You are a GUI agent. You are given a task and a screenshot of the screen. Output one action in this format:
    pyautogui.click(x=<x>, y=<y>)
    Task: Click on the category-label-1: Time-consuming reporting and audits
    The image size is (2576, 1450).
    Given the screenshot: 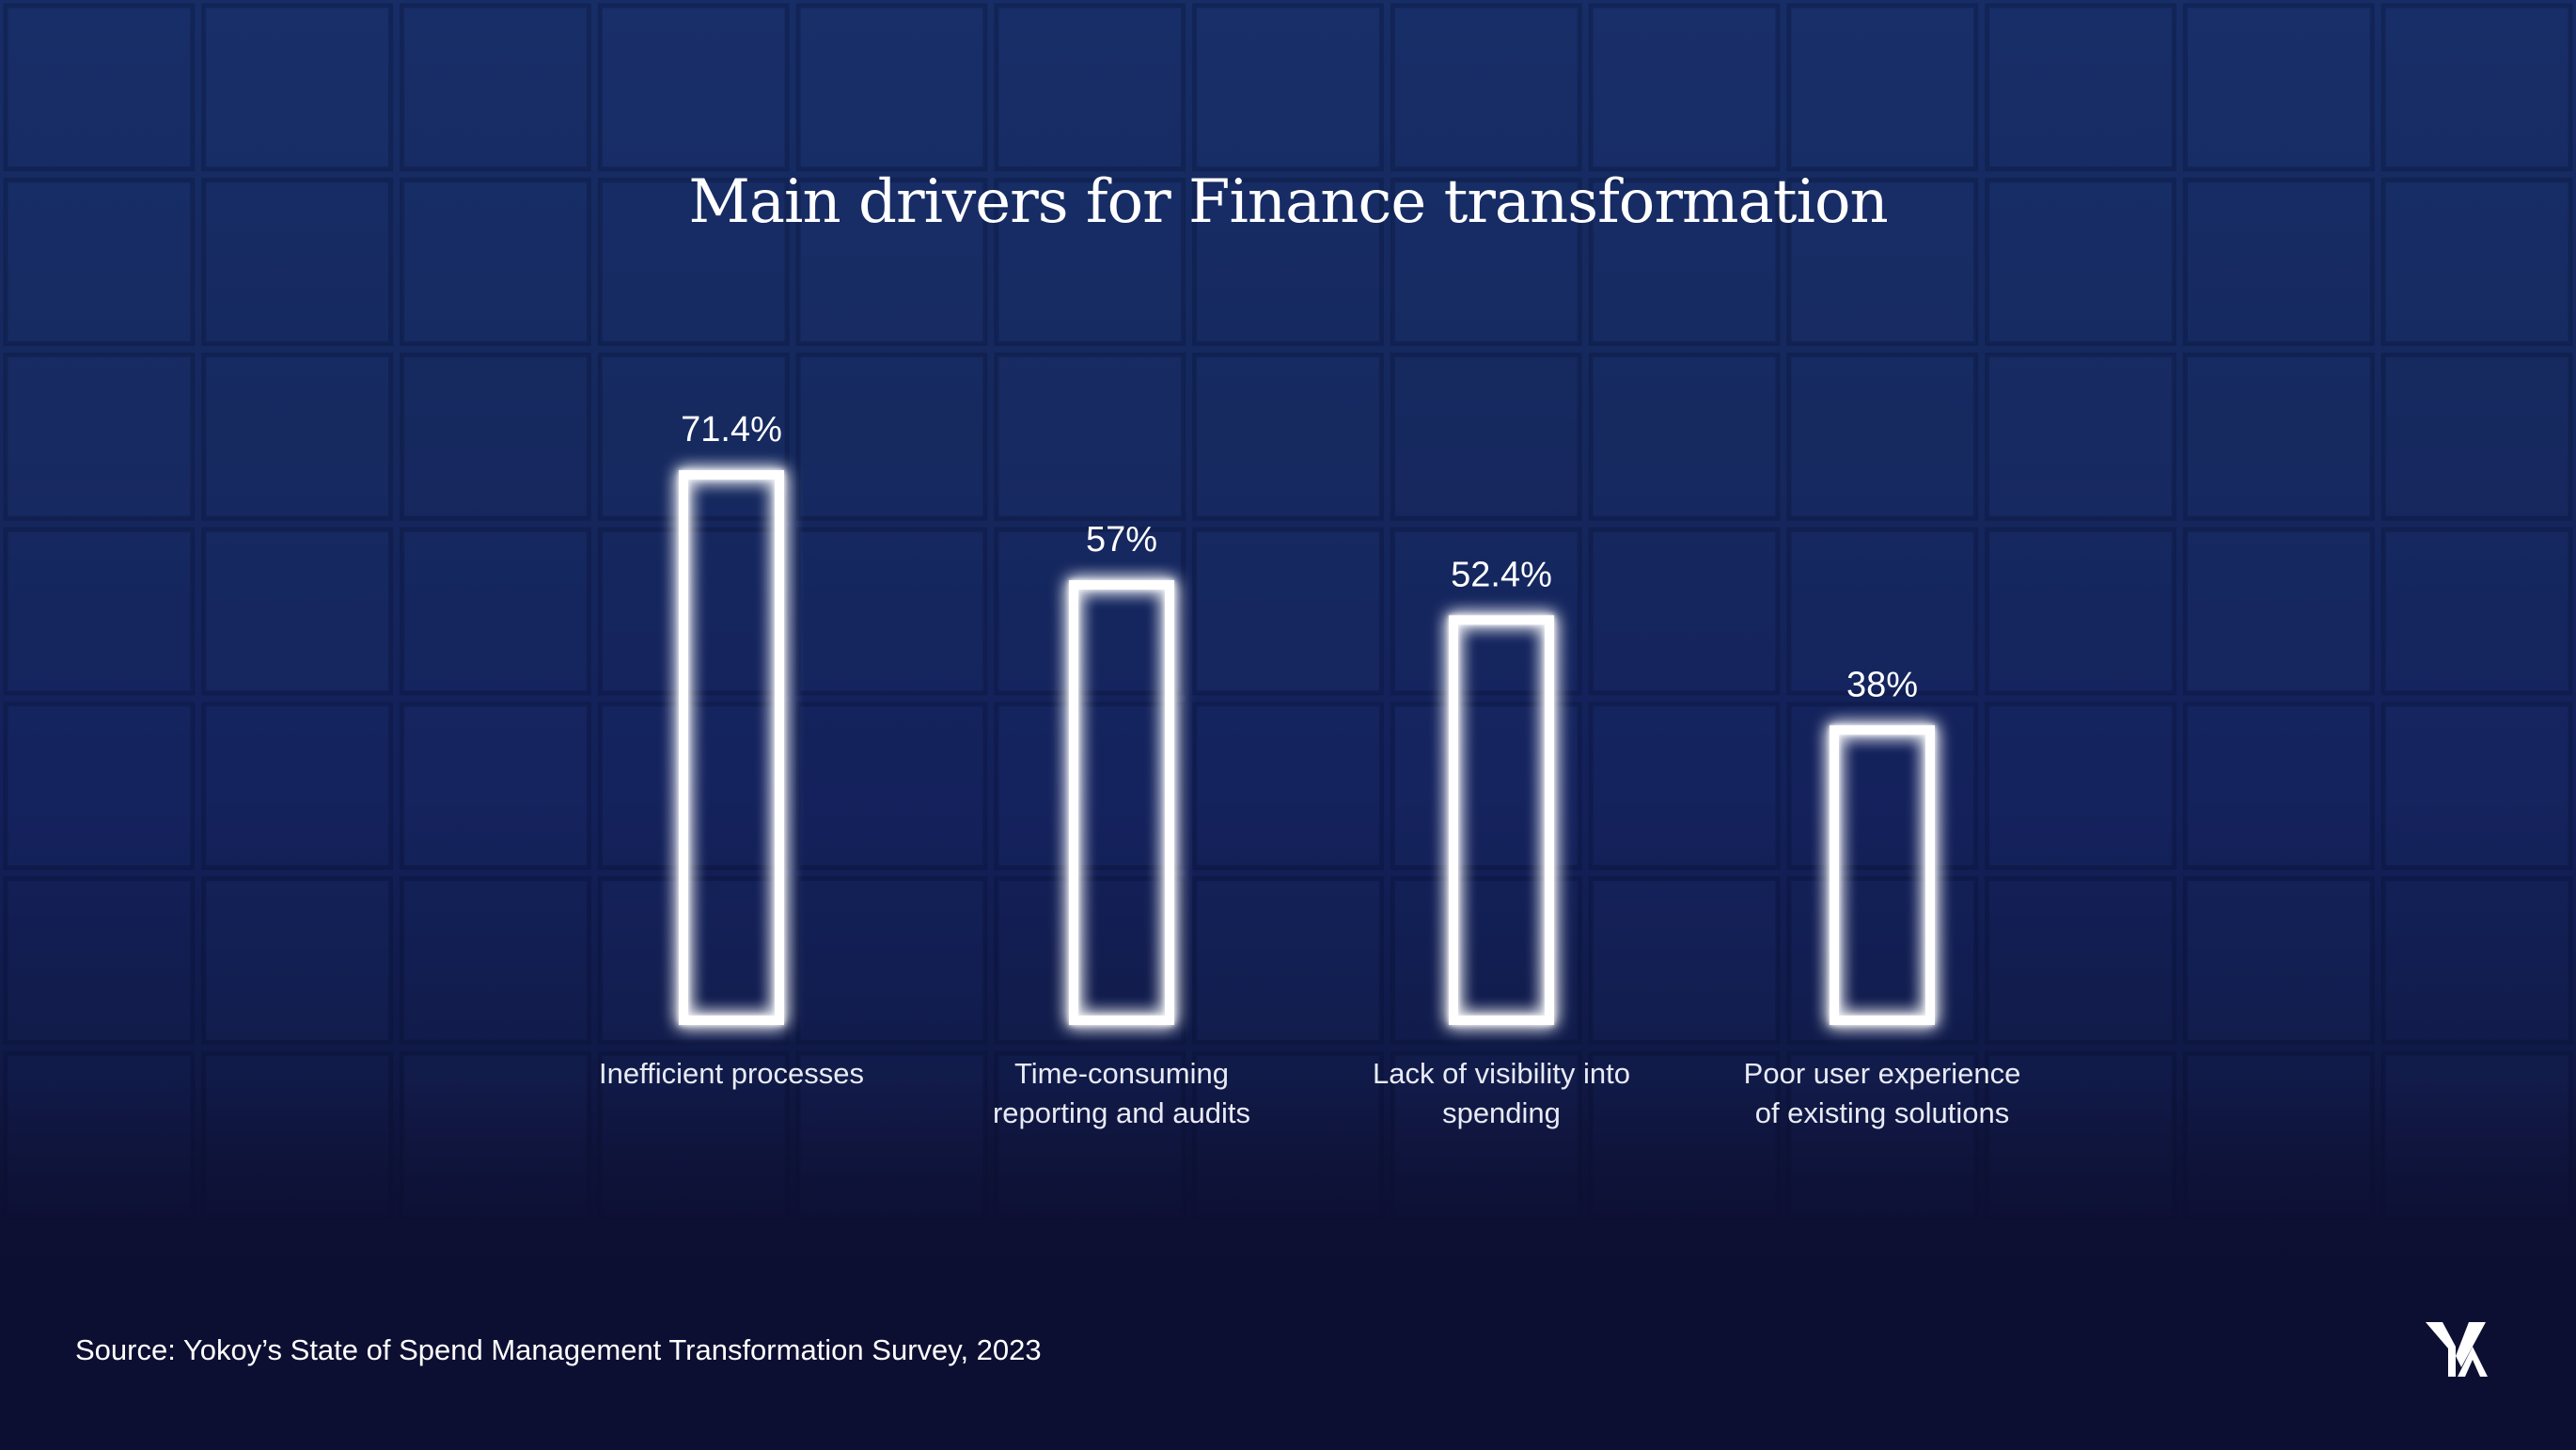 What is the action you would take?
    pyautogui.click(x=1121, y=1093)
    